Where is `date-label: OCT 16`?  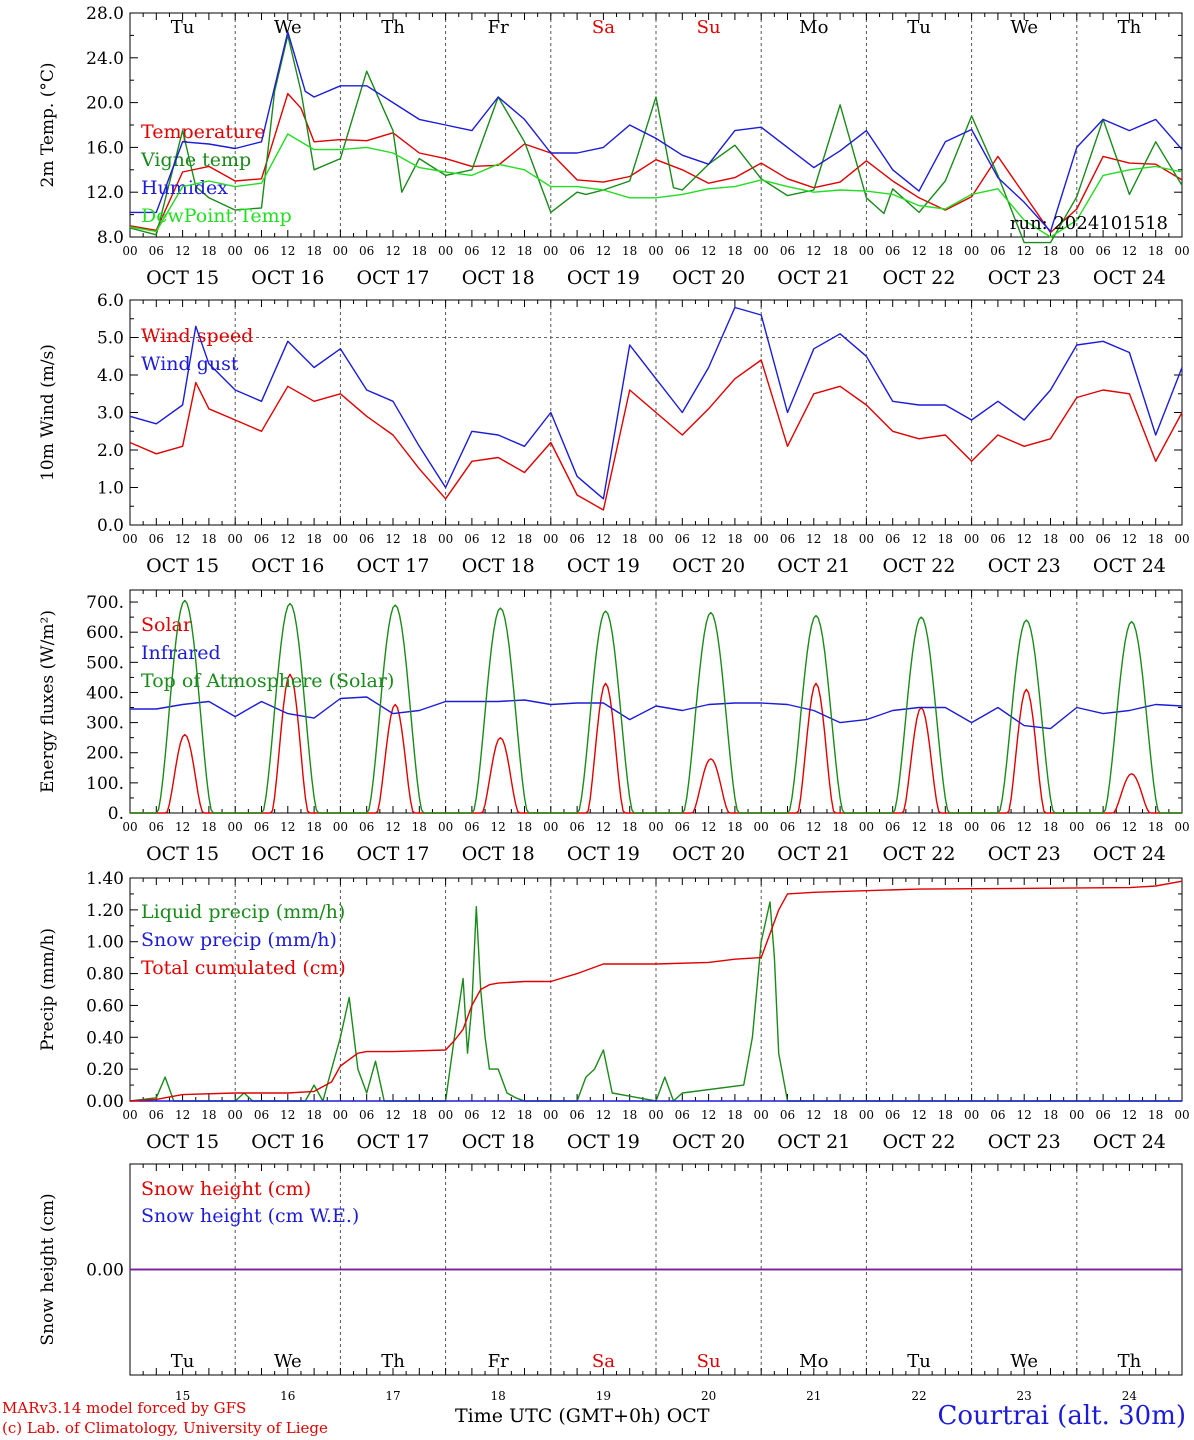
date-label: OCT 16 is located at coordinates (287, 1142).